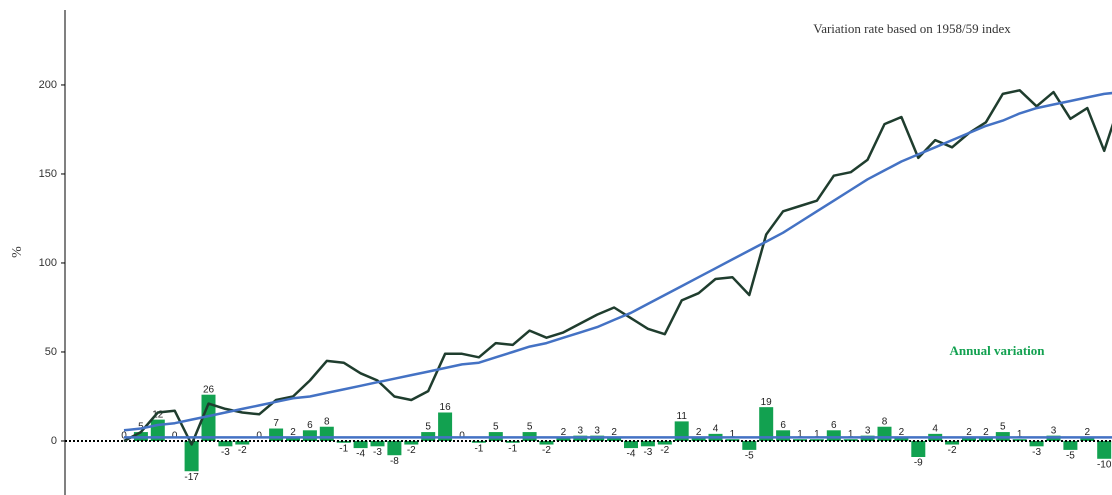  Describe the element at coordinates (446, 407) in the screenshot. I see `data-label: 16` at that location.